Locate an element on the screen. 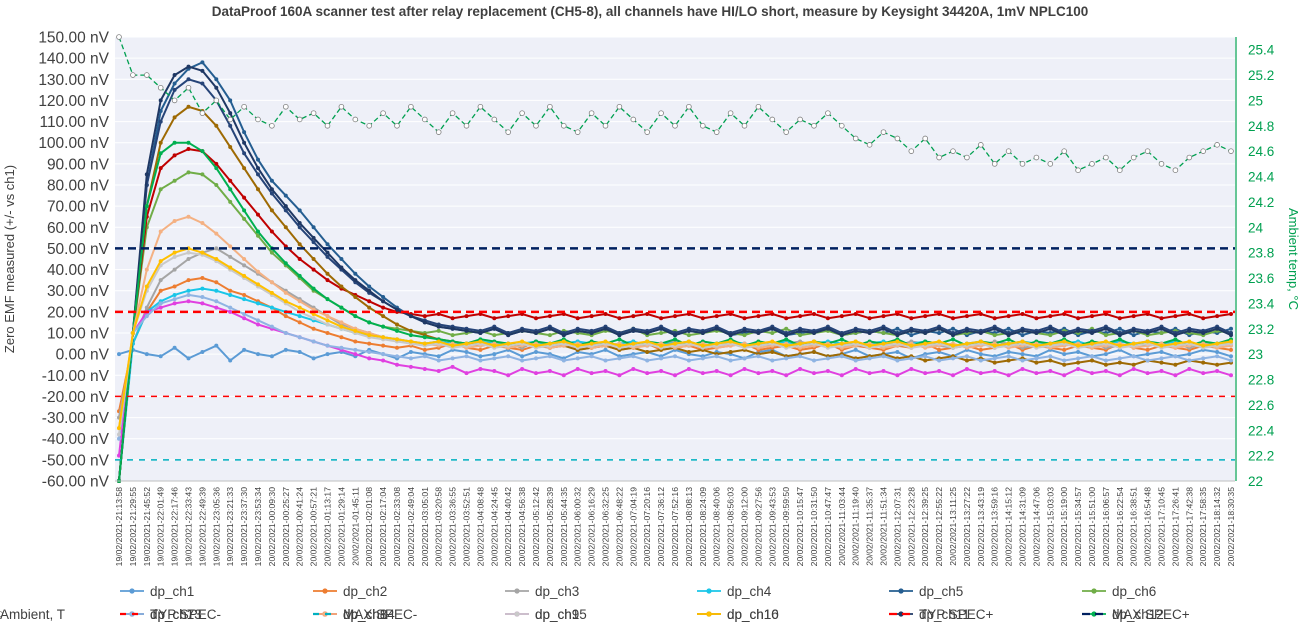  y2-tick-label: 22.4 is located at coordinates (1261, 430).